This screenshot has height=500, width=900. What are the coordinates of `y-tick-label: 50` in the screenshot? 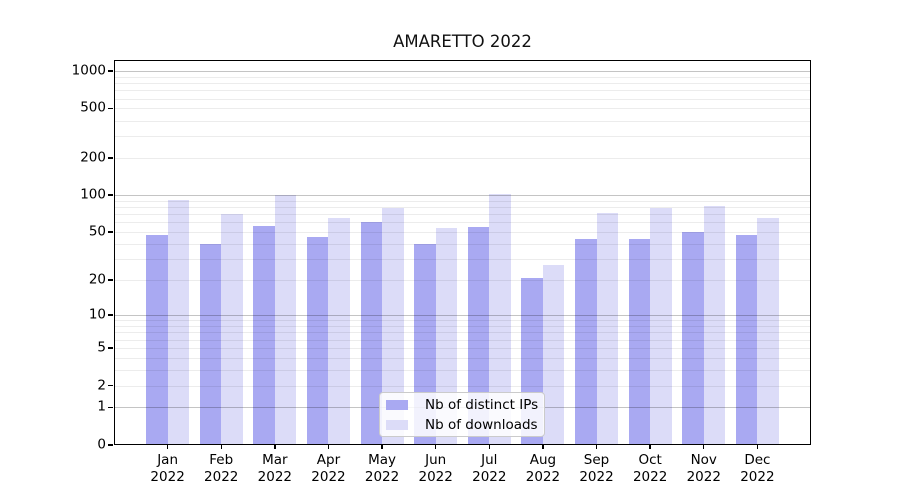 It's located at (97, 231).